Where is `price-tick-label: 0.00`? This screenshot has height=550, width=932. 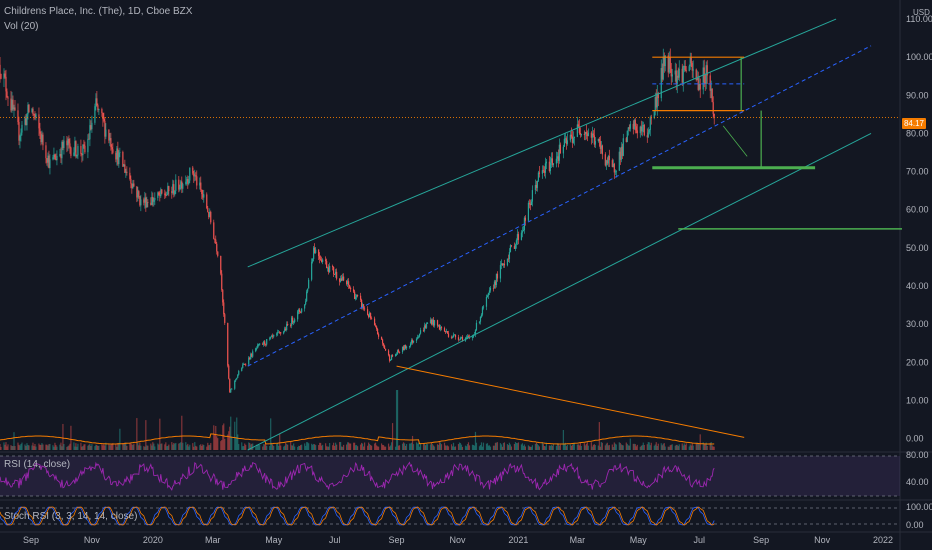
price-tick-label: 0.00 is located at coordinates (915, 439).